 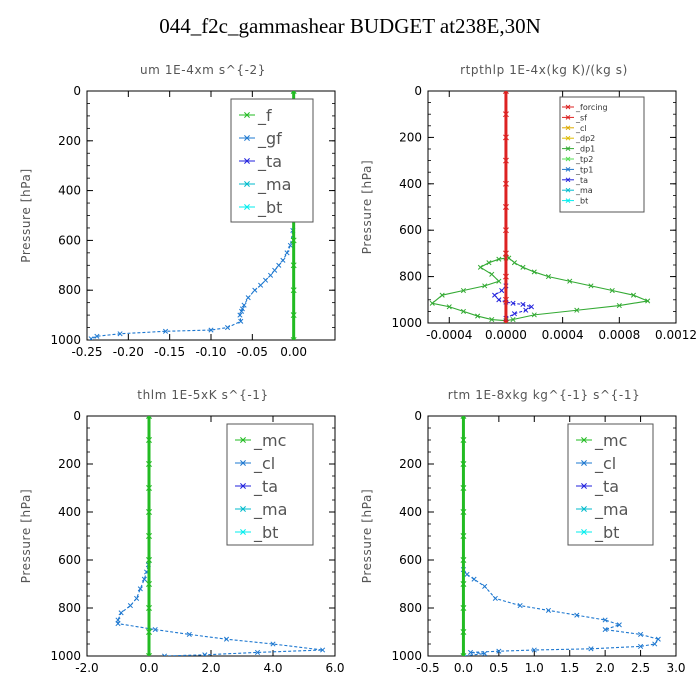 I want to click on x-tick-label: -0.5, so click(x=427, y=668).